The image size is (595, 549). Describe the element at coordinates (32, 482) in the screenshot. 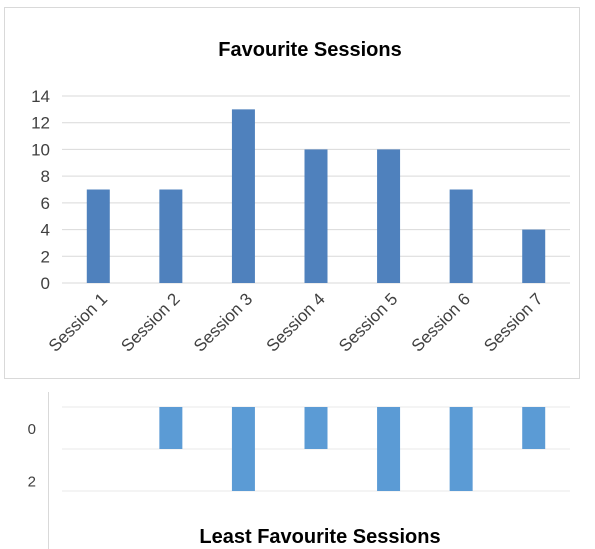

I see `least-y-tick-label: 2` at that location.